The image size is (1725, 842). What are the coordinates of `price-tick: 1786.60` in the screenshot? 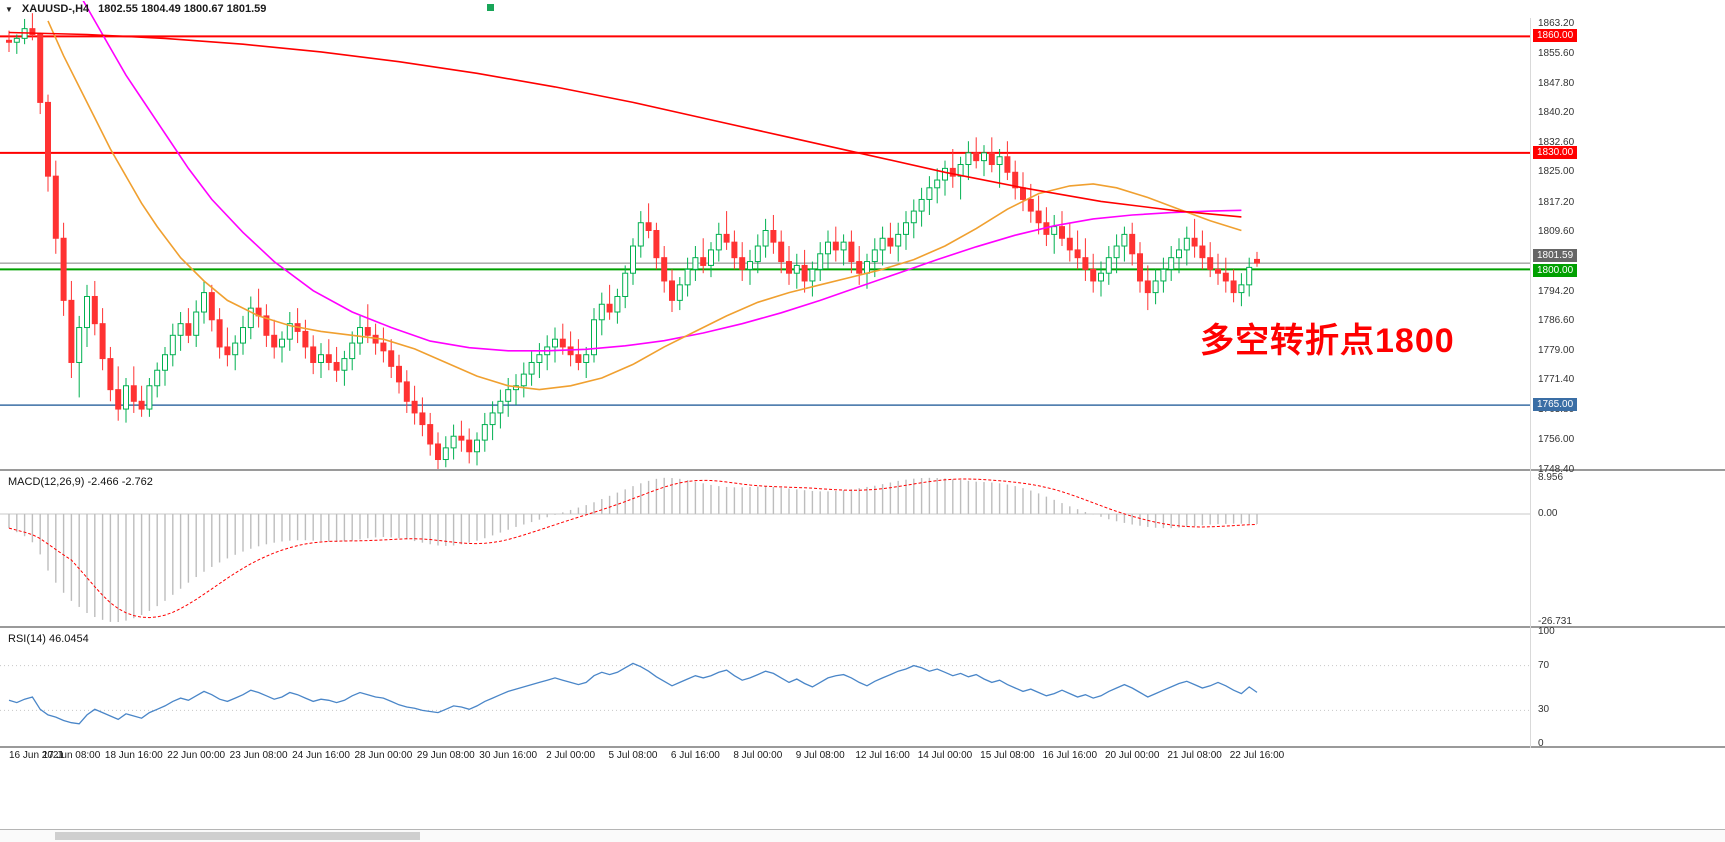 It's located at (1556, 321).